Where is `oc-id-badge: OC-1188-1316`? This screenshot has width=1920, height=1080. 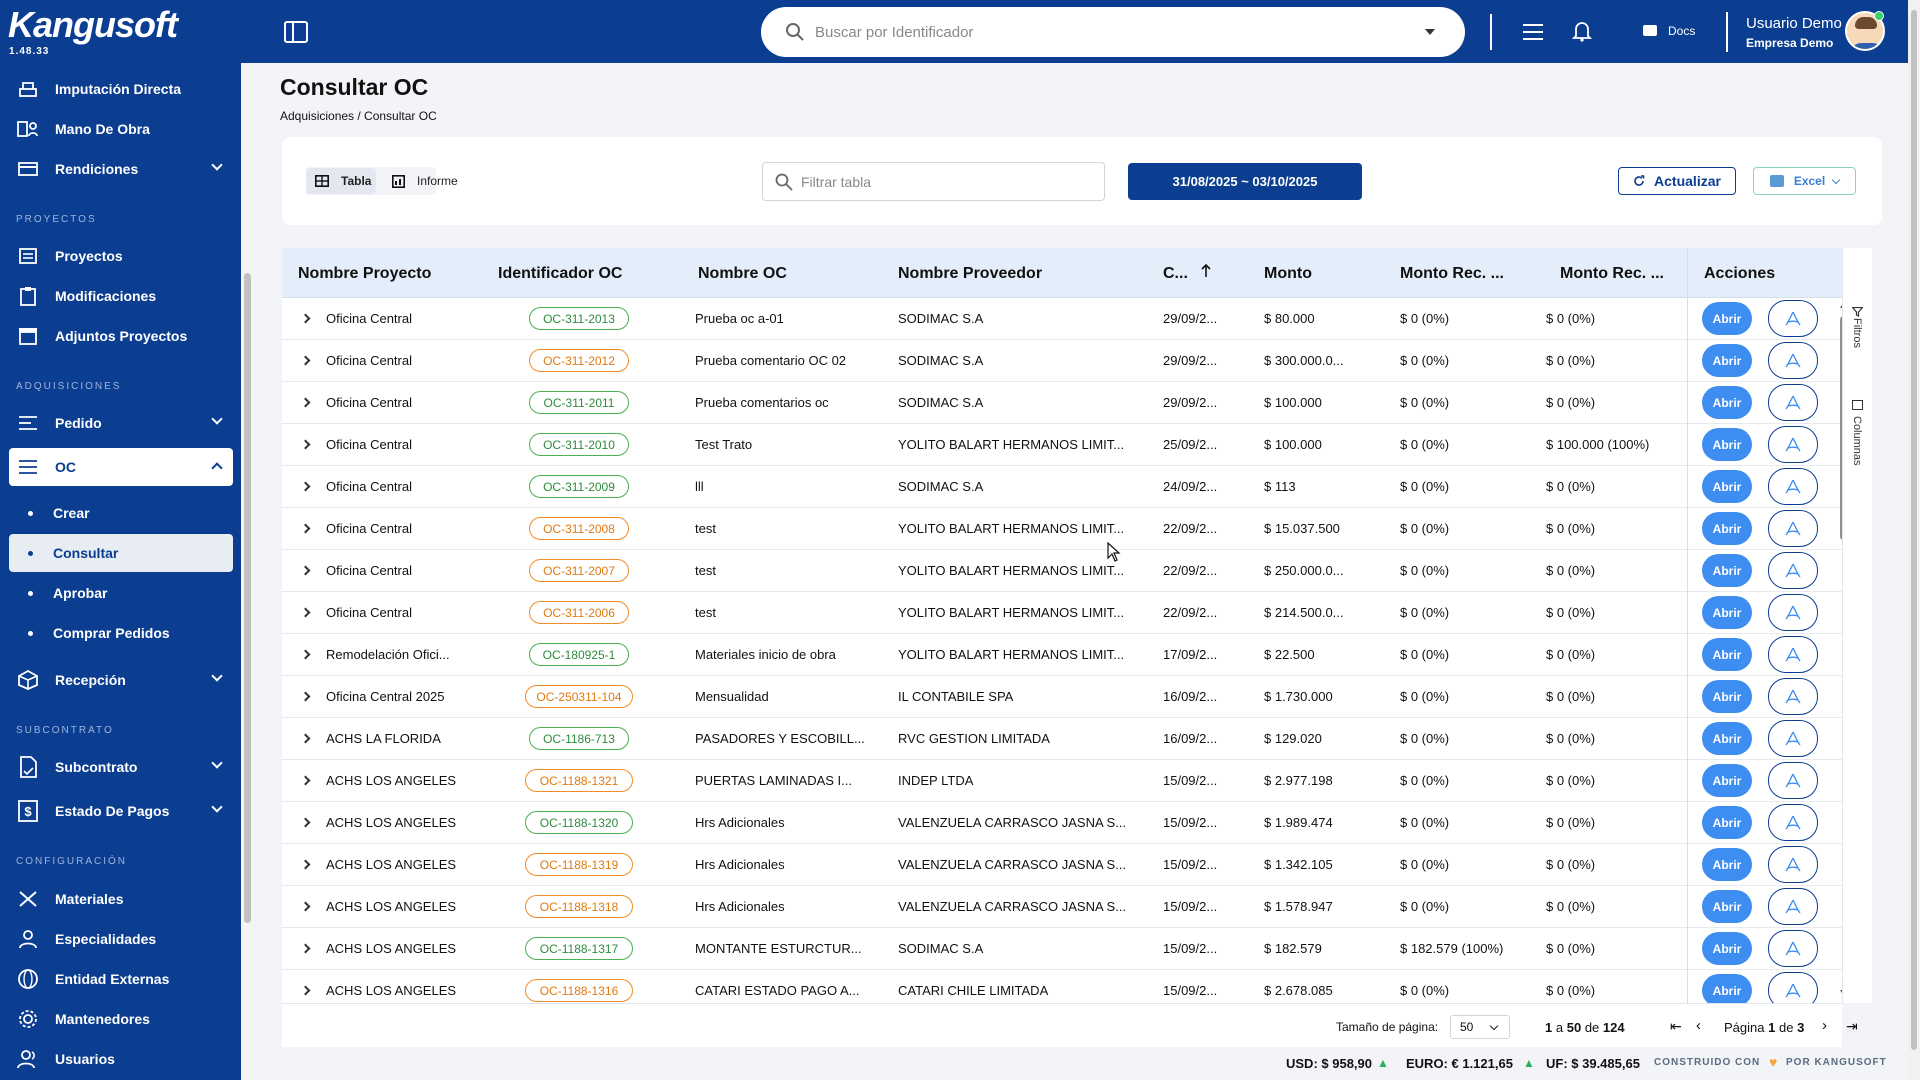
oc-id-badge: OC-1188-1316 is located at coordinates (579, 990).